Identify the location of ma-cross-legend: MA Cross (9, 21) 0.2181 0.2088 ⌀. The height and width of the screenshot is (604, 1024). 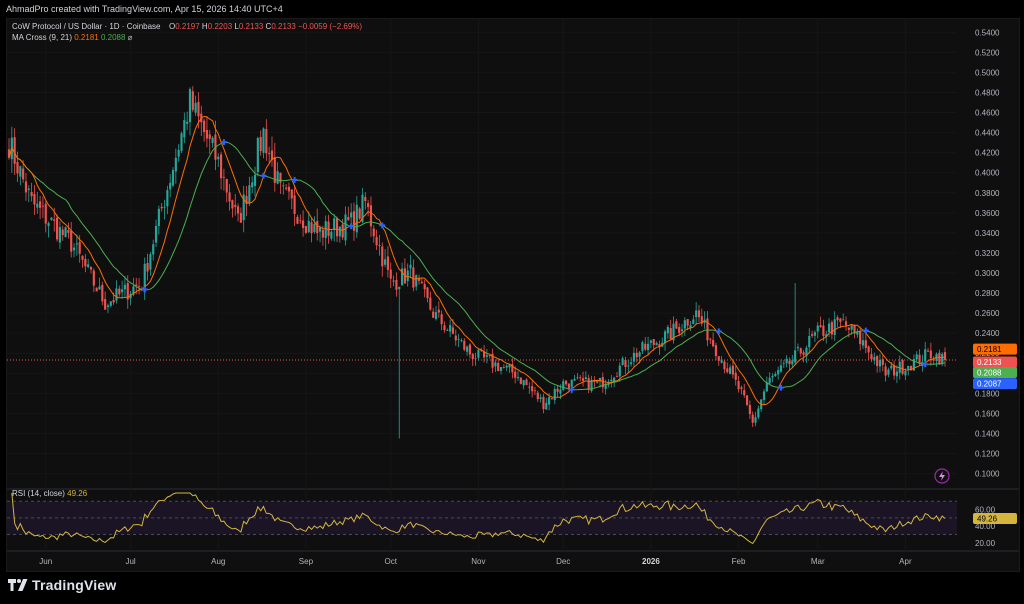
(72, 37).